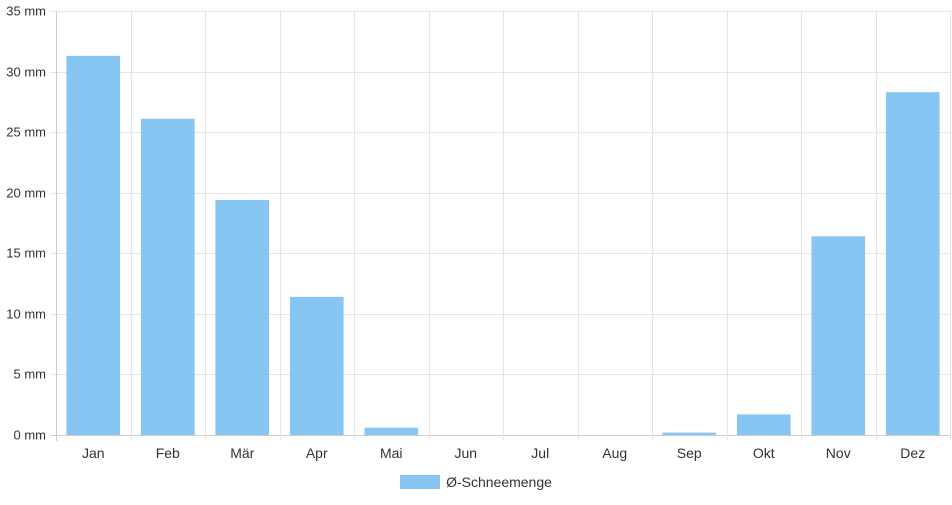  Describe the element at coordinates (26, 193) in the screenshot. I see `y-tick-label: 20 mm` at that location.